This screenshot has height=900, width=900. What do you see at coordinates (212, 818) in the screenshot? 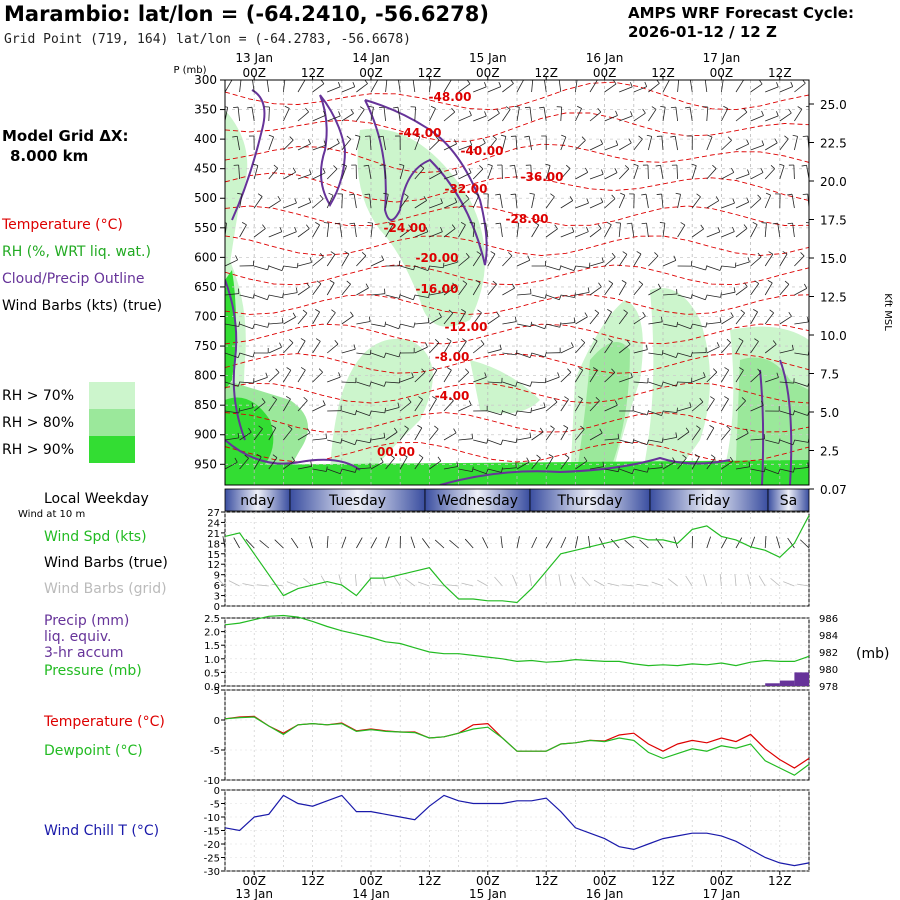
I see `wind-chill-ytick-label: -10` at bounding box center [212, 818].